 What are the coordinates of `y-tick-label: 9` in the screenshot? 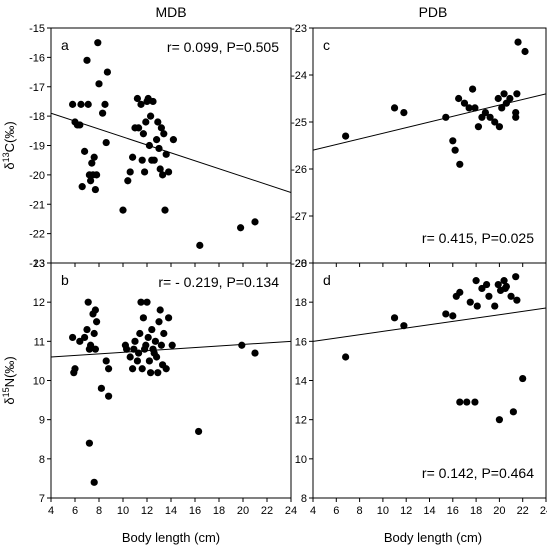 It's located at (42, 421).